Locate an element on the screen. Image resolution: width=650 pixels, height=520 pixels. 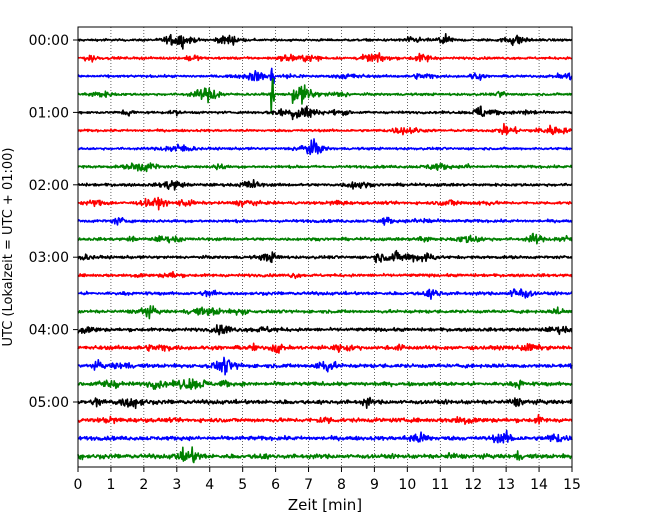
y-tick-label-5: 05:00 is located at coordinates (49, 403).